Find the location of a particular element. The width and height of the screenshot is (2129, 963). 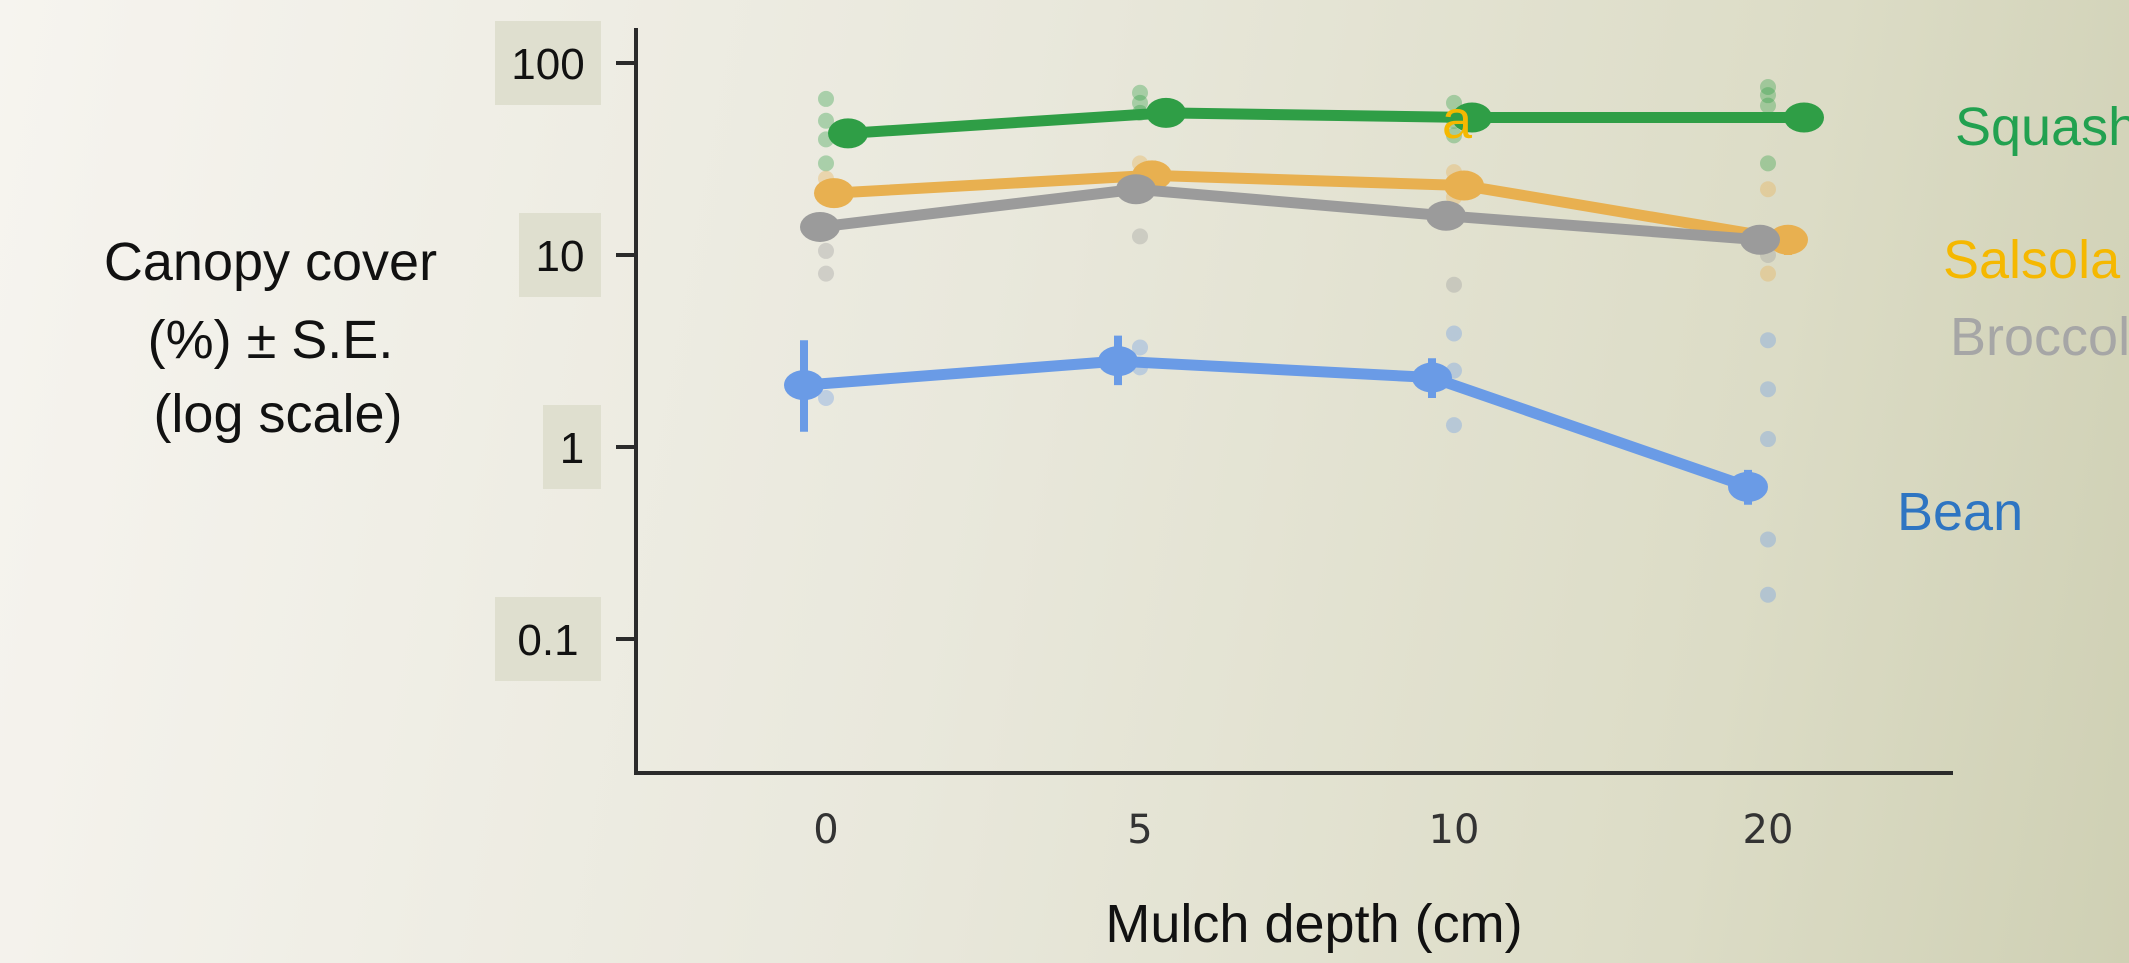

x-axis-ticks: 0 5 10 20 is located at coordinates (1303, 830).